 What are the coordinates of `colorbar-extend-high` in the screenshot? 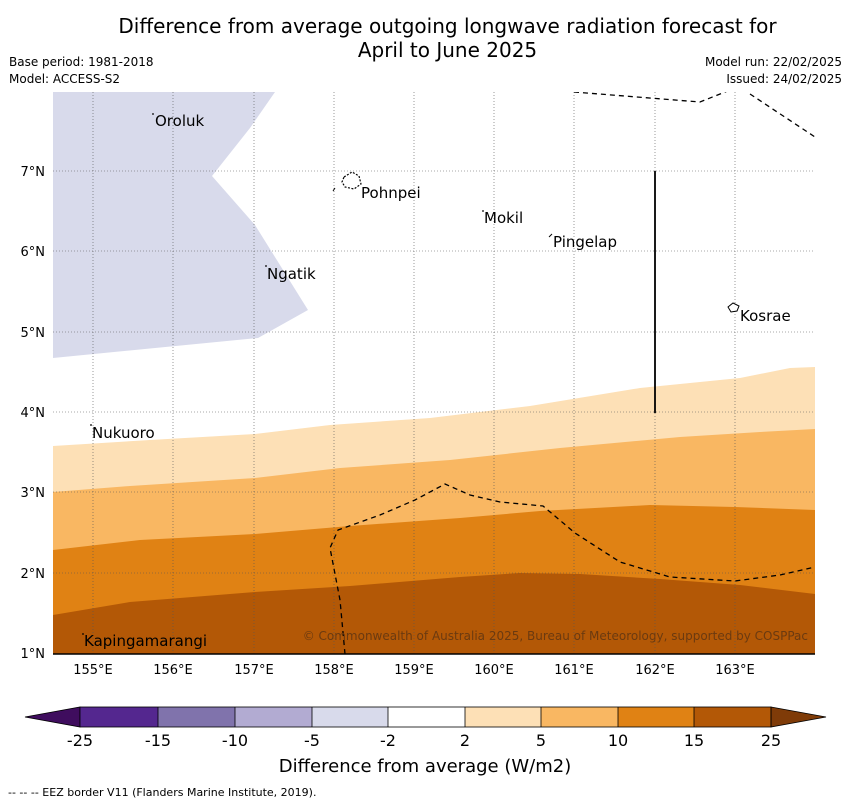 It's located at (798, 717).